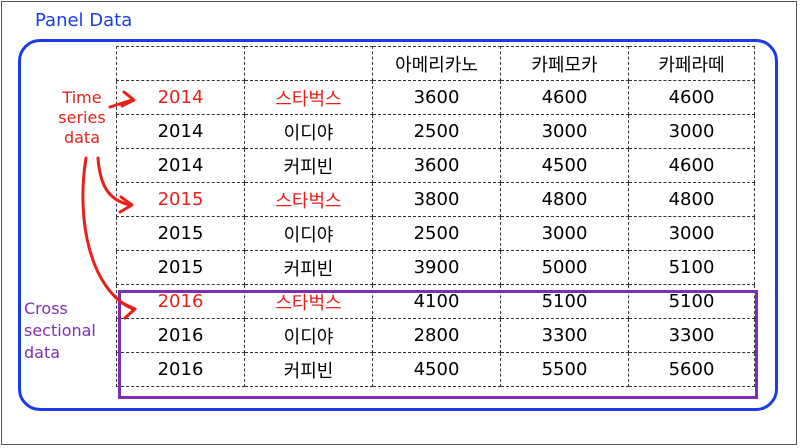 This screenshot has width=800, height=448. What do you see at coordinates (564, 199) in the screenshot?
I see `cell-mocha: 4800` at bounding box center [564, 199].